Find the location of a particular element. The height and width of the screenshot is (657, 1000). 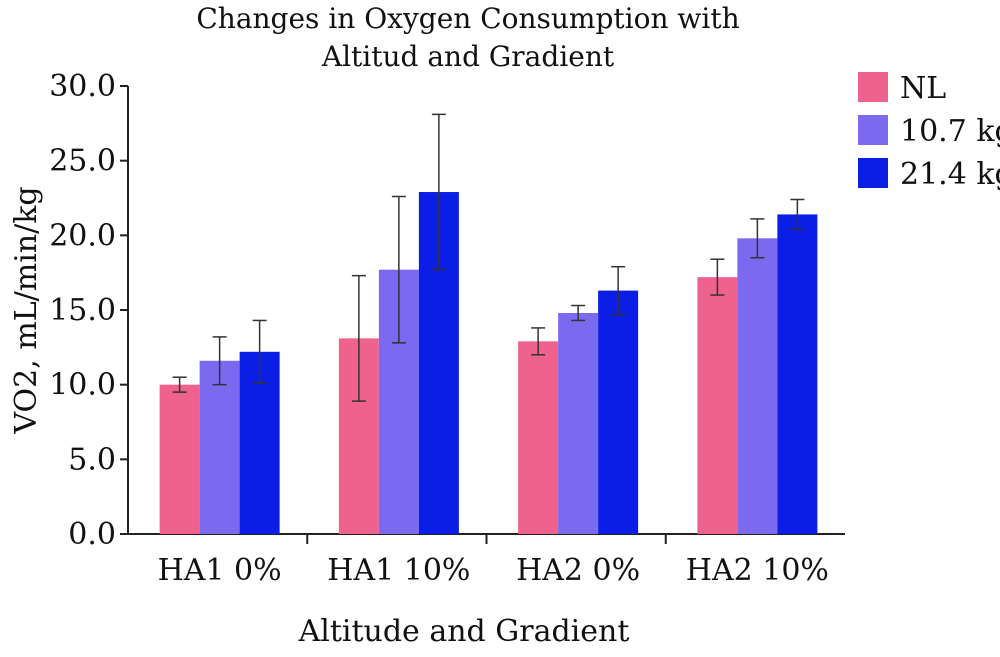

chart-title-line-1: Changes in Oxygen Consumption with is located at coordinates (467, 18).